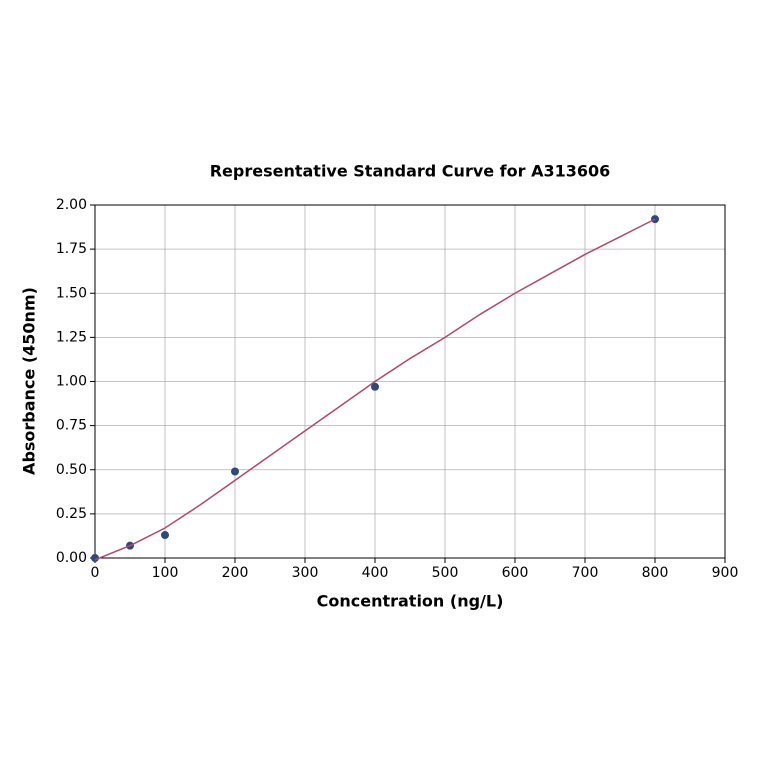 The image size is (764, 764). I want to click on x-tick-label: 800, so click(655, 573).